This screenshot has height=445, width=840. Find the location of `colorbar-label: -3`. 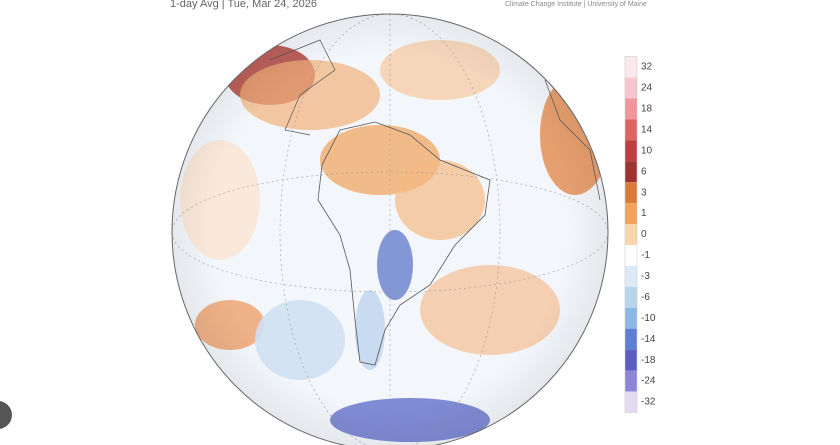

colorbar-label: -3 is located at coordinates (645, 276).